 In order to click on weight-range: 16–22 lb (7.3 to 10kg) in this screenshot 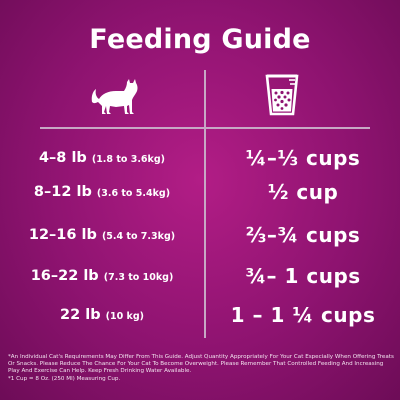, I will do `click(102, 276)`.